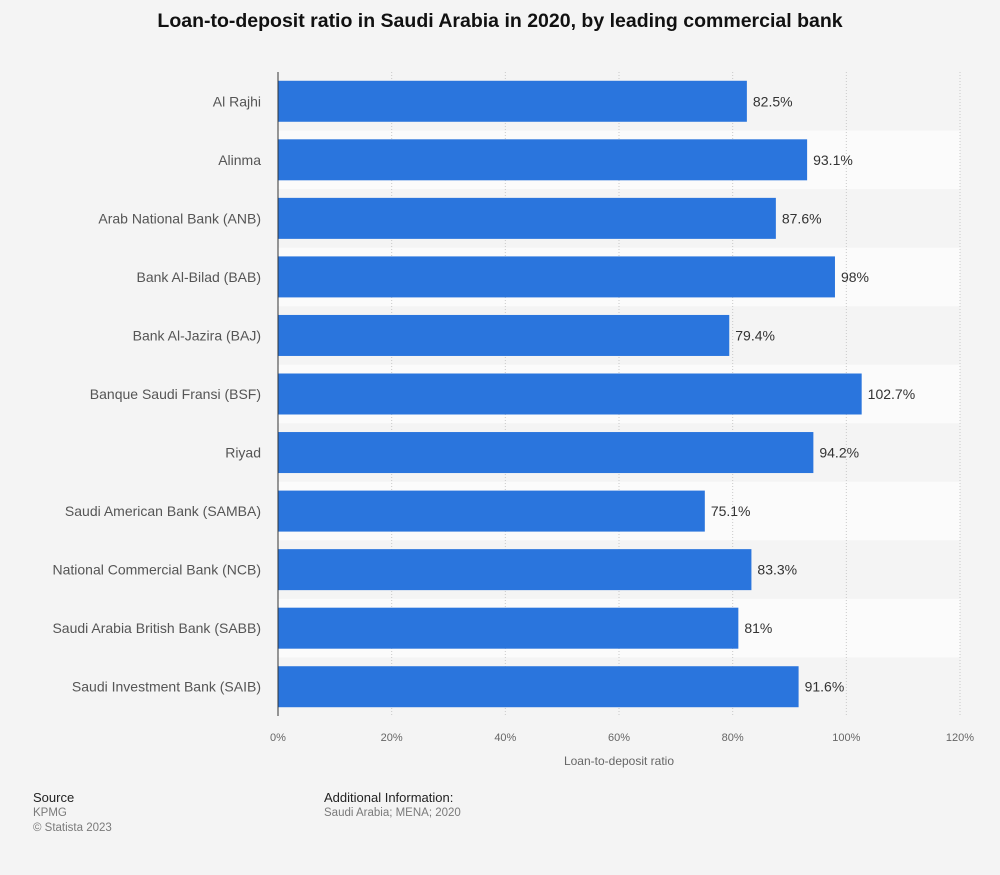 Image resolution: width=1000 pixels, height=875 pixels. Describe the element at coordinates (166, 687) in the screenshot. I see `category-label: Saudi Investment Bank (SAIB)` at that location.